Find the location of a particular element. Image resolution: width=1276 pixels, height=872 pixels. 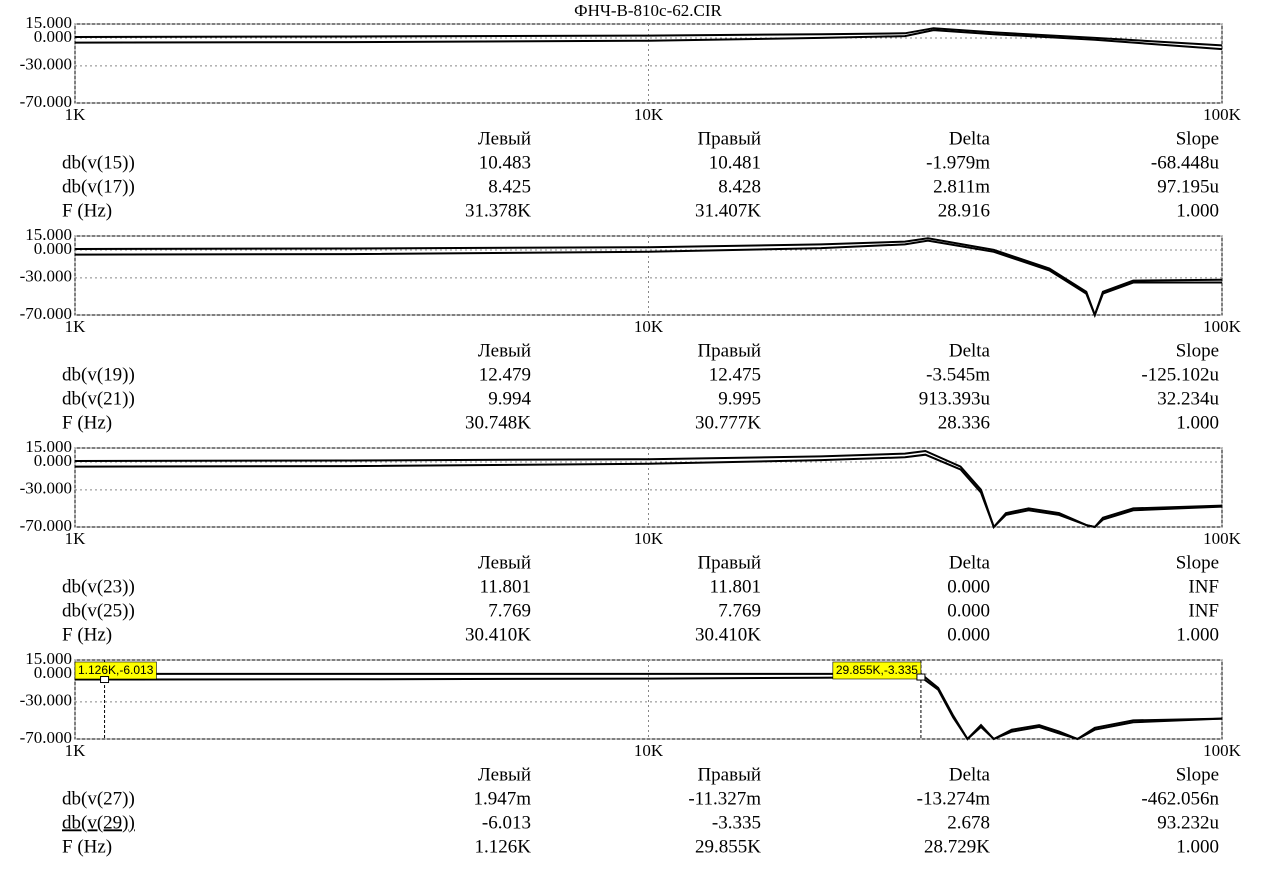

table-cell: 93.232u is located at coordinates (1188, 822).